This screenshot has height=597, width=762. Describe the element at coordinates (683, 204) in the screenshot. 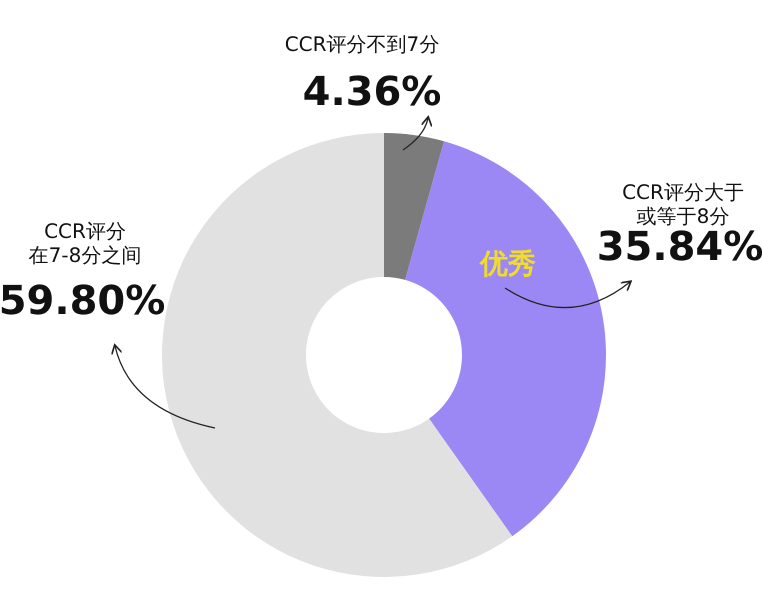

I see `slice-label: CCR评分大于或等于8分` at that location.